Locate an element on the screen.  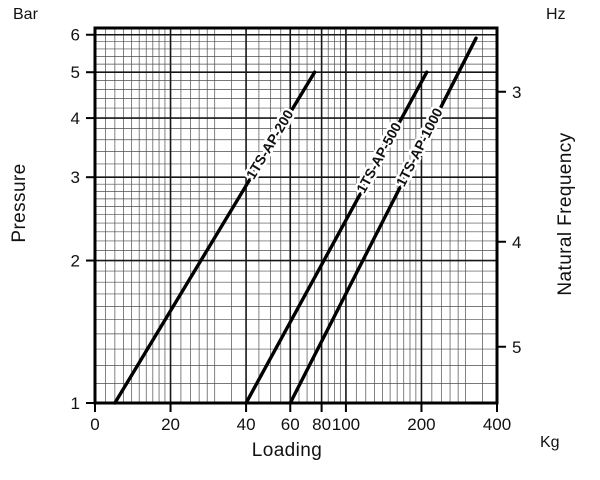
x-tick-label: 200 is located at coordinates (421, 424).